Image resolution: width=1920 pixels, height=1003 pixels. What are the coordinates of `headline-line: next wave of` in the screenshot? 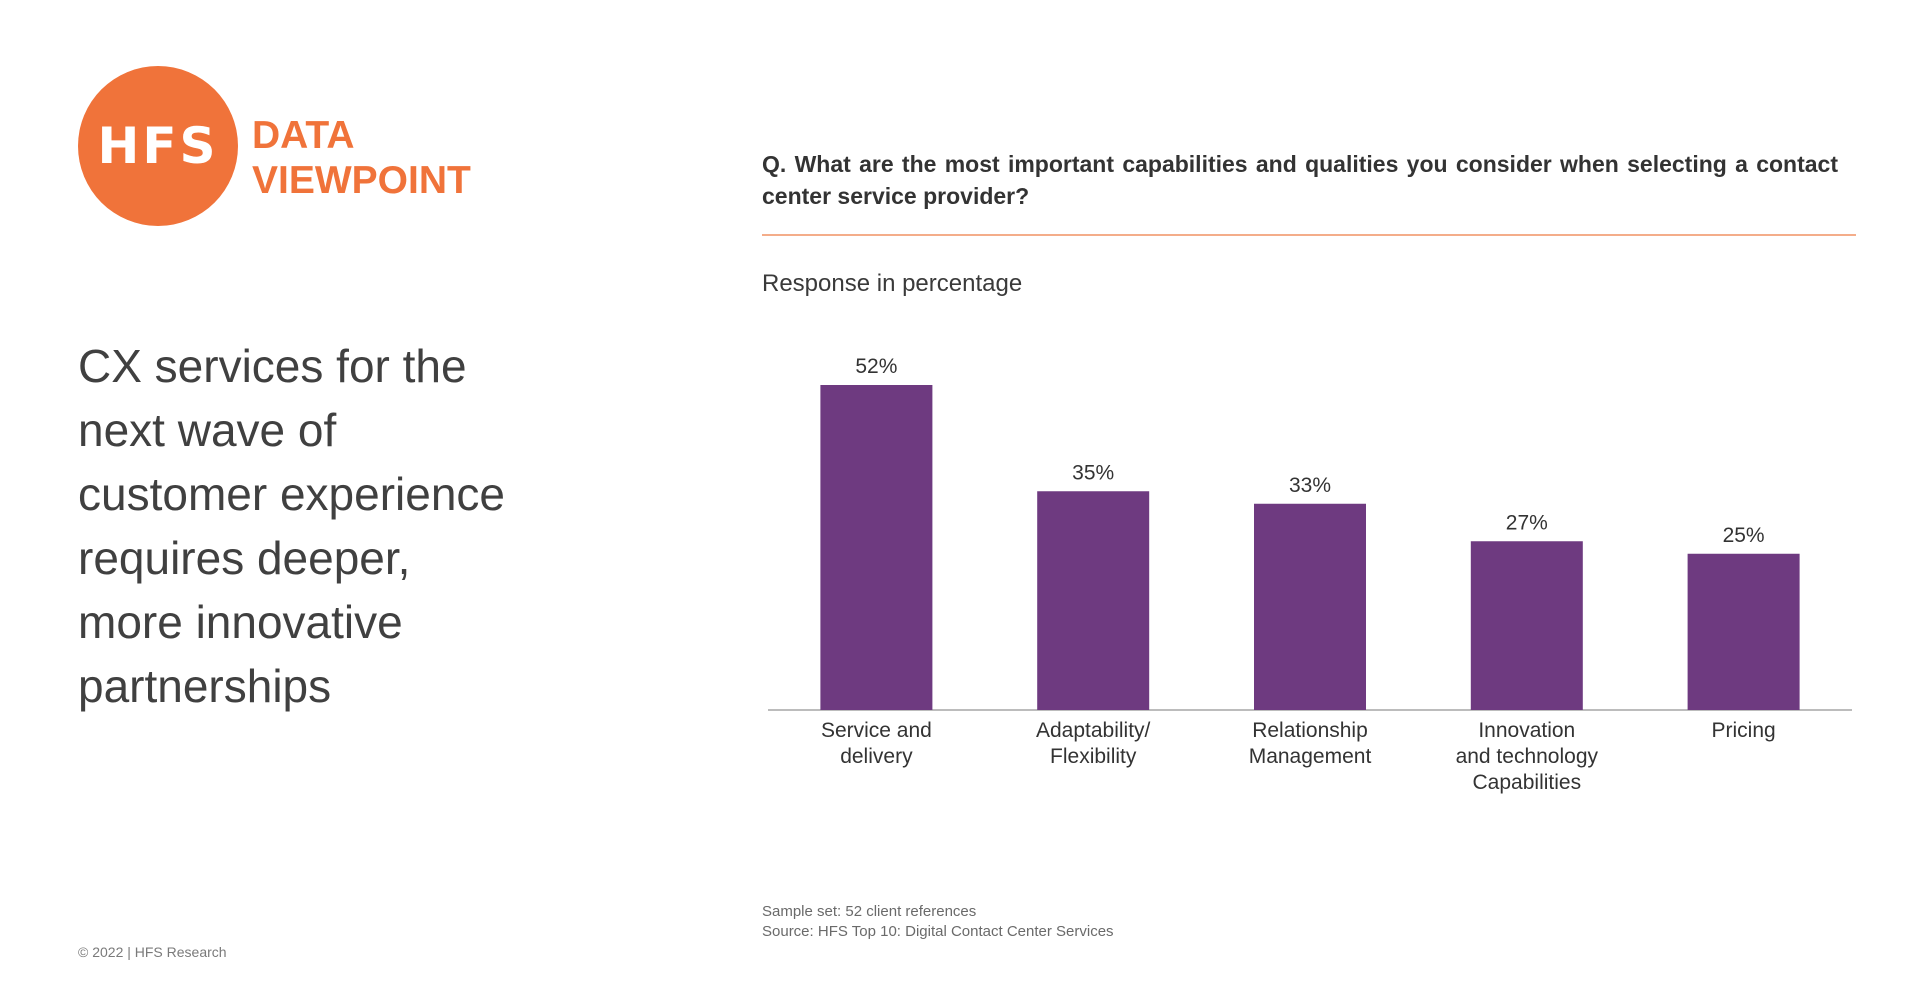 It's located at (207, 430).